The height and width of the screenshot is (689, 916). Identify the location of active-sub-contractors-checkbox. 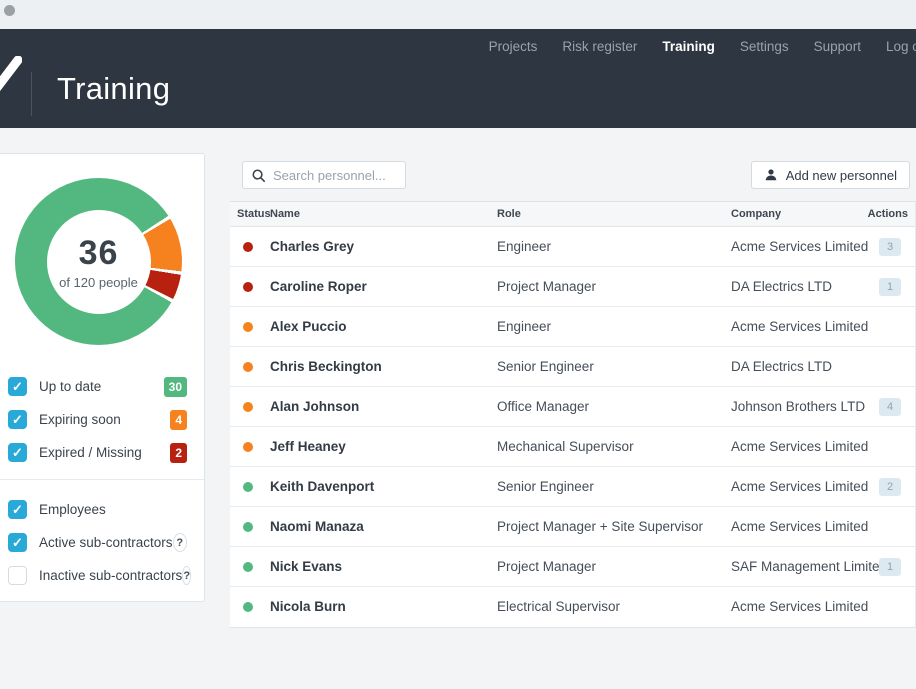
(17, 542).